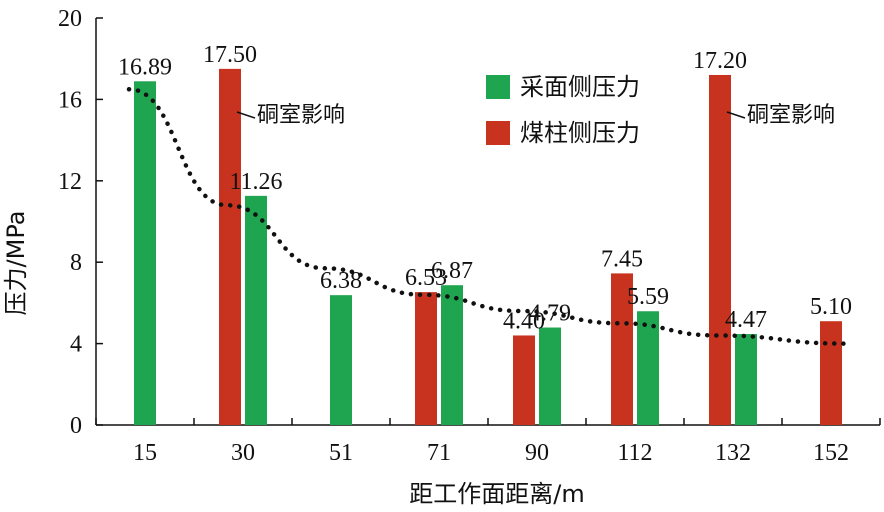 The width and height of the screenshot is (884, 512). What do you see at coordinates (580, 133) in the screenshot?
I see `legend-label: 煤柱侧压力` at bounding box center [580, 133].